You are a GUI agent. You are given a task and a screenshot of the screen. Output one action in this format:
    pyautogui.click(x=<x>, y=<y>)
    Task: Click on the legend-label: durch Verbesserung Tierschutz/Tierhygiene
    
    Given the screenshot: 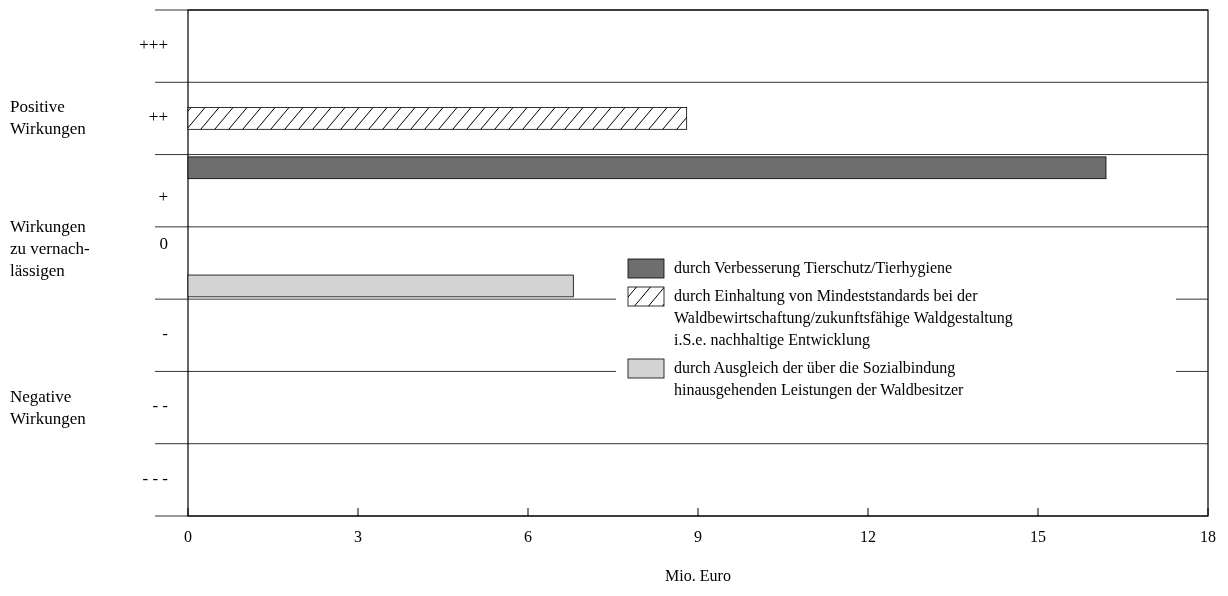 What is the action you would take?
    pyautogui.click(x=813, y=268)
    